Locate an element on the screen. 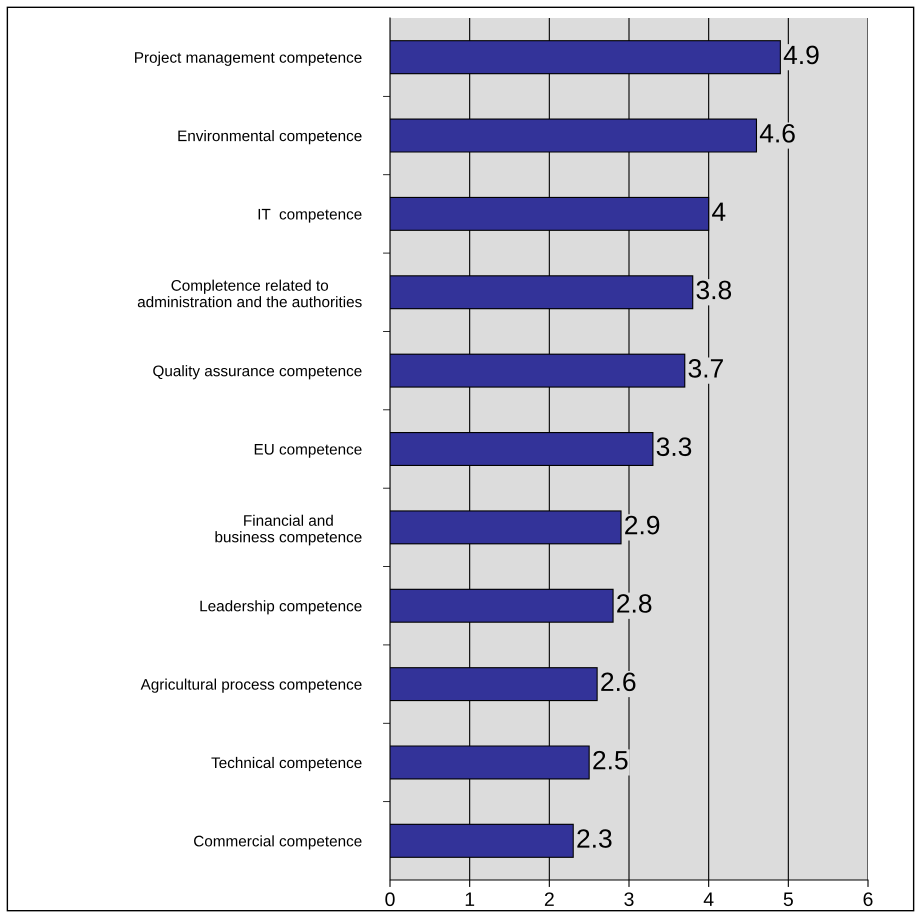 The image size is (921, 918). data-label: 4 is located at coordinates (719, 211).